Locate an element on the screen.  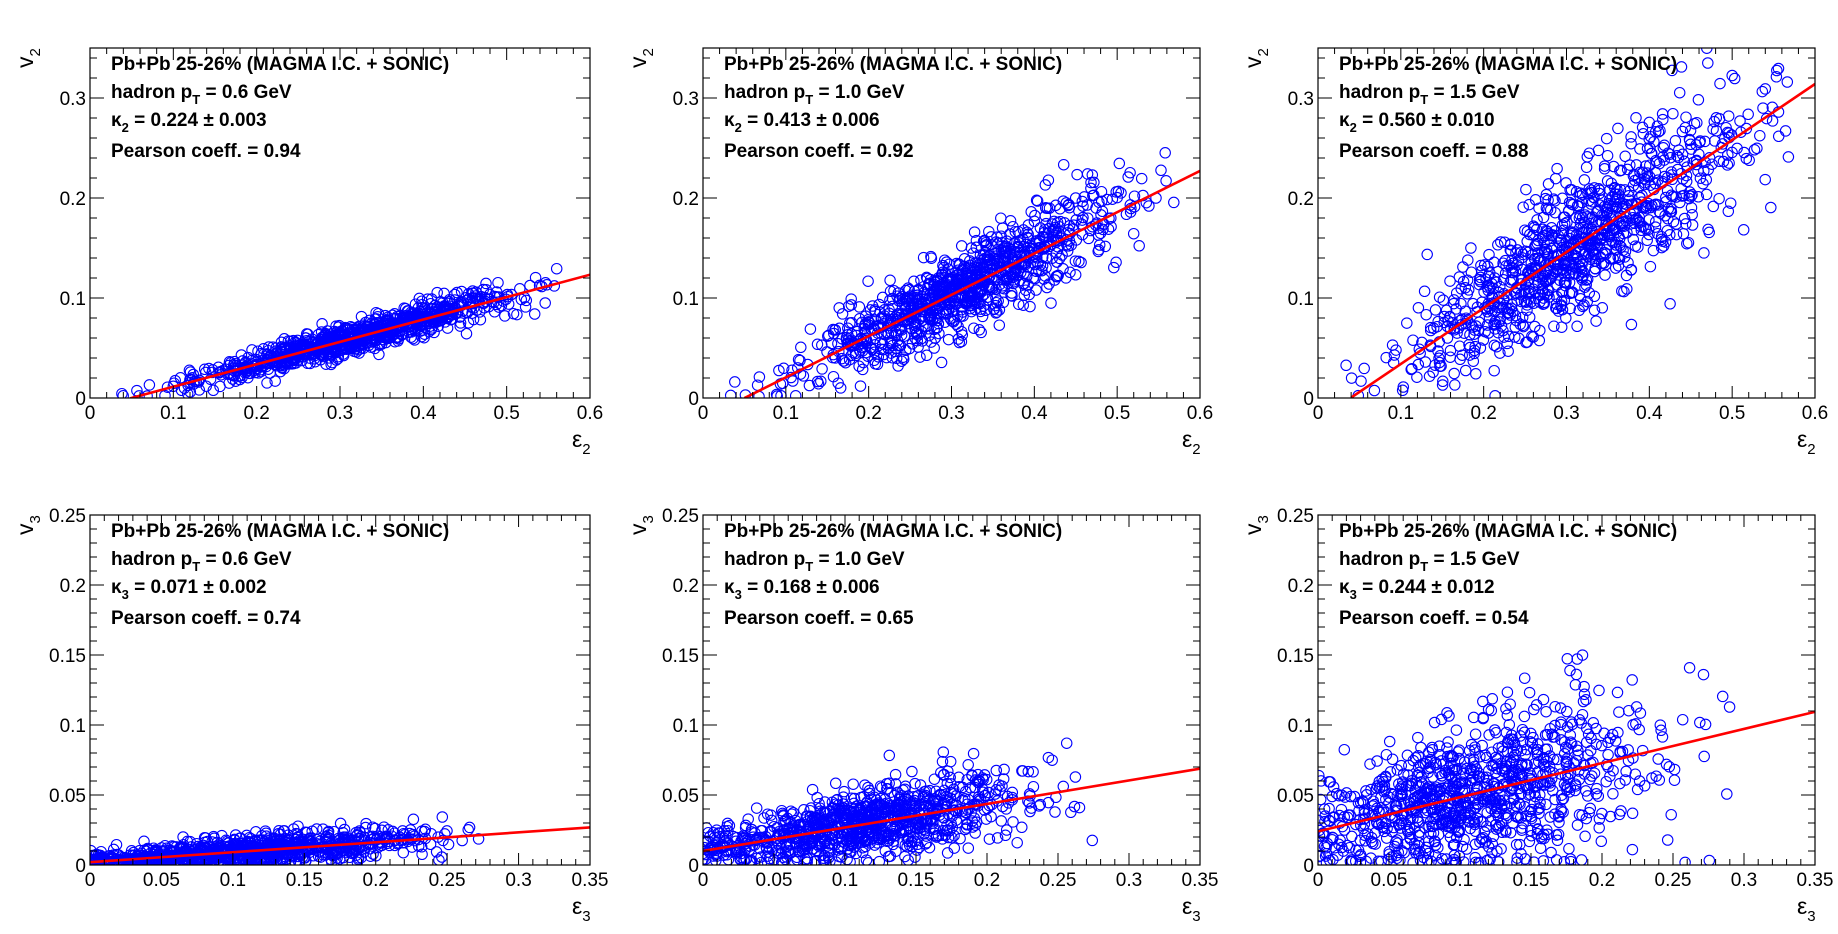
x-tick-label: 0.15 is located at coordinates (304, 880).